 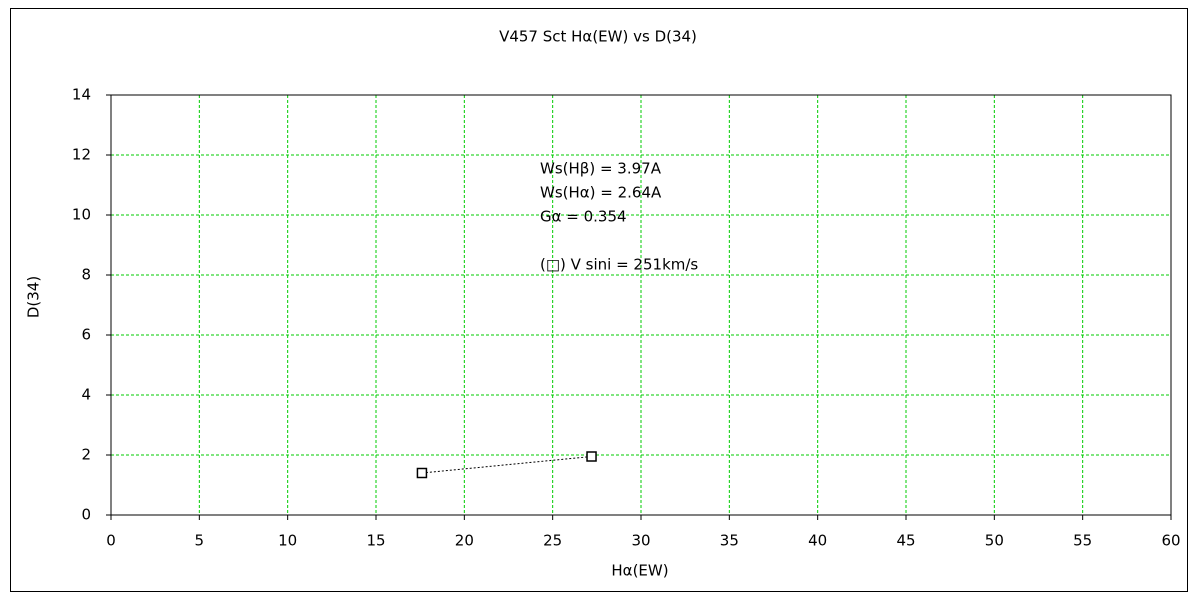 What do you see at coordinates (729, 541) in the screenshot?
I see `x-tick-label: 35` at bounding box center [729, 541].